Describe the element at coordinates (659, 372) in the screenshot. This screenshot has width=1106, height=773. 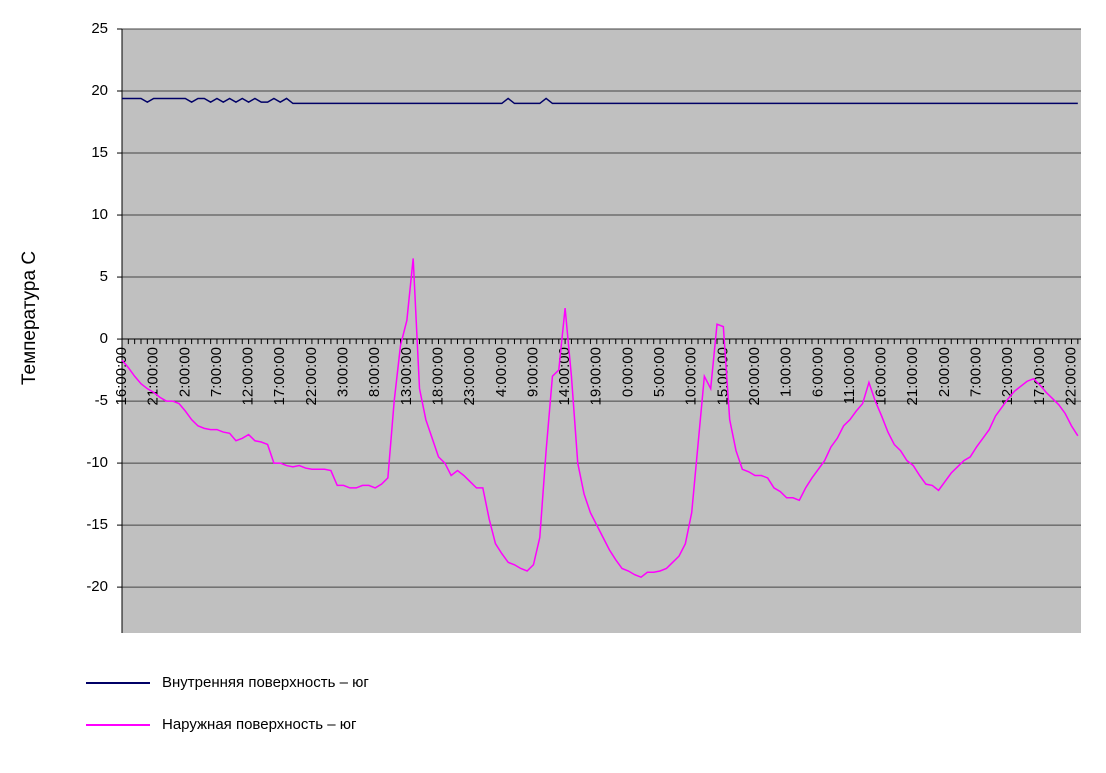
I see `x-tick-label: 5:00:00` at that location.